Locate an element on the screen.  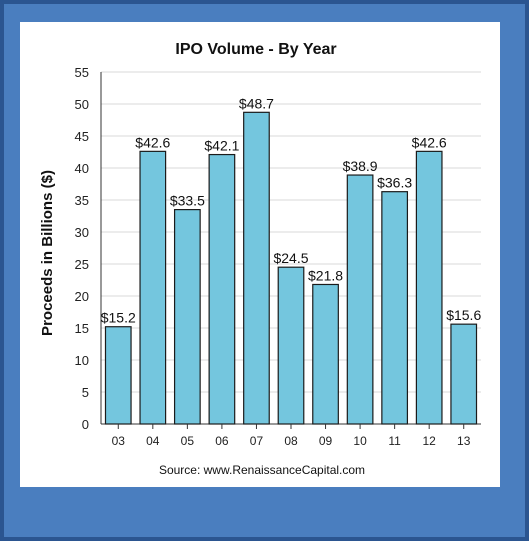
data-label-05: $33.5 is located at coordinates (187, 201).